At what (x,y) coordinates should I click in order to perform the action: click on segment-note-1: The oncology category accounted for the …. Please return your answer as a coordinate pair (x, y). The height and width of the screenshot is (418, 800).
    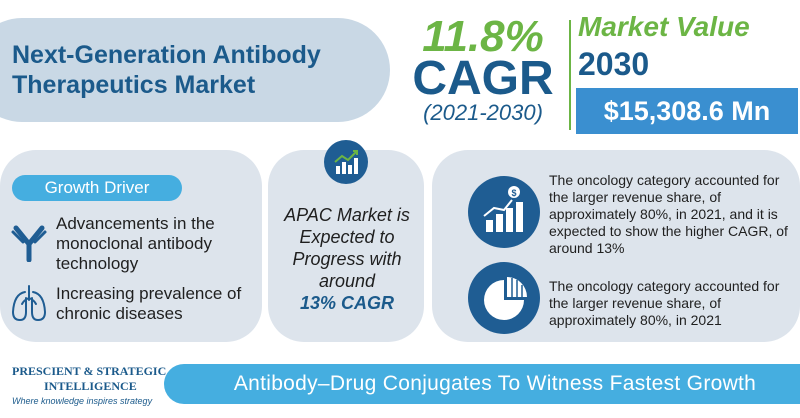
    Looking at the image, I should click on (668, 214).